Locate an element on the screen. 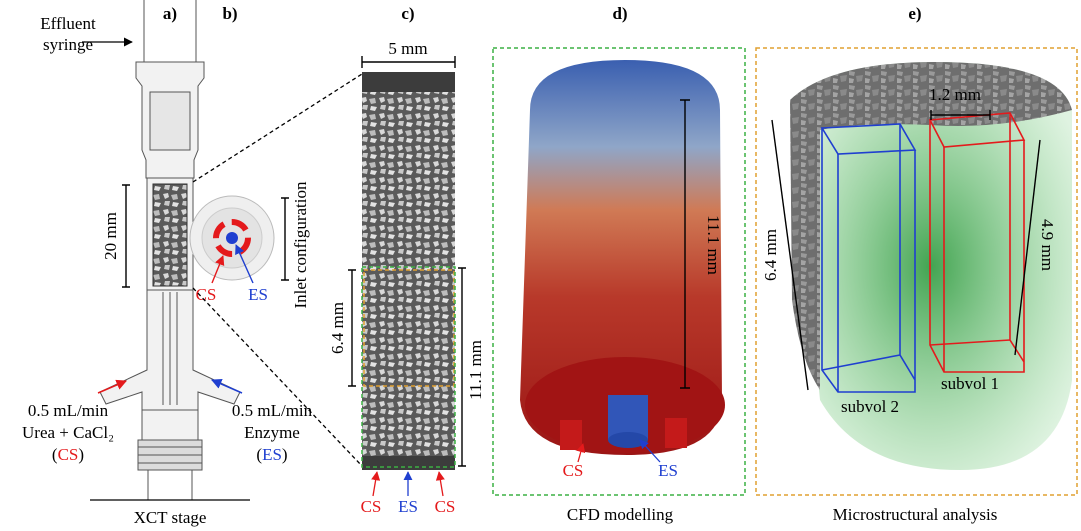 The width and height of the screenshot is (1081, 531). panel-label: b) is located at coordinates (229, 13).